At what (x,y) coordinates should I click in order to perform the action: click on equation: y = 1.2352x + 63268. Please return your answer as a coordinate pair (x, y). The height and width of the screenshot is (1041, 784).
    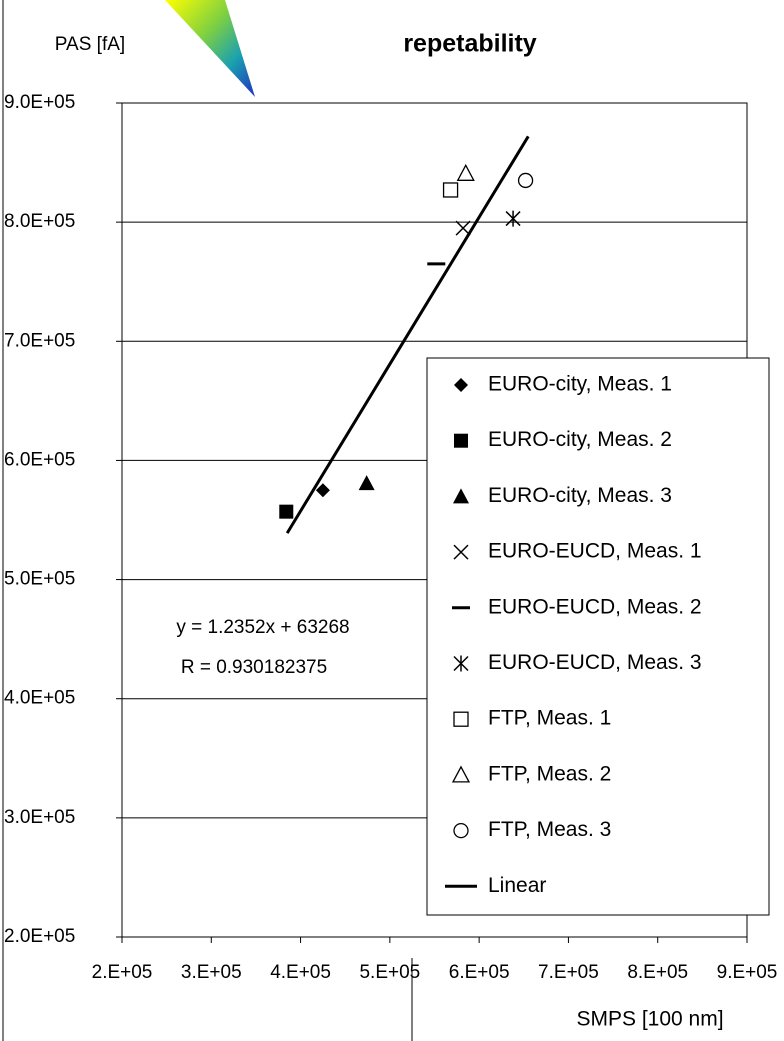
    Looking at the image, I should click on (262, 627).